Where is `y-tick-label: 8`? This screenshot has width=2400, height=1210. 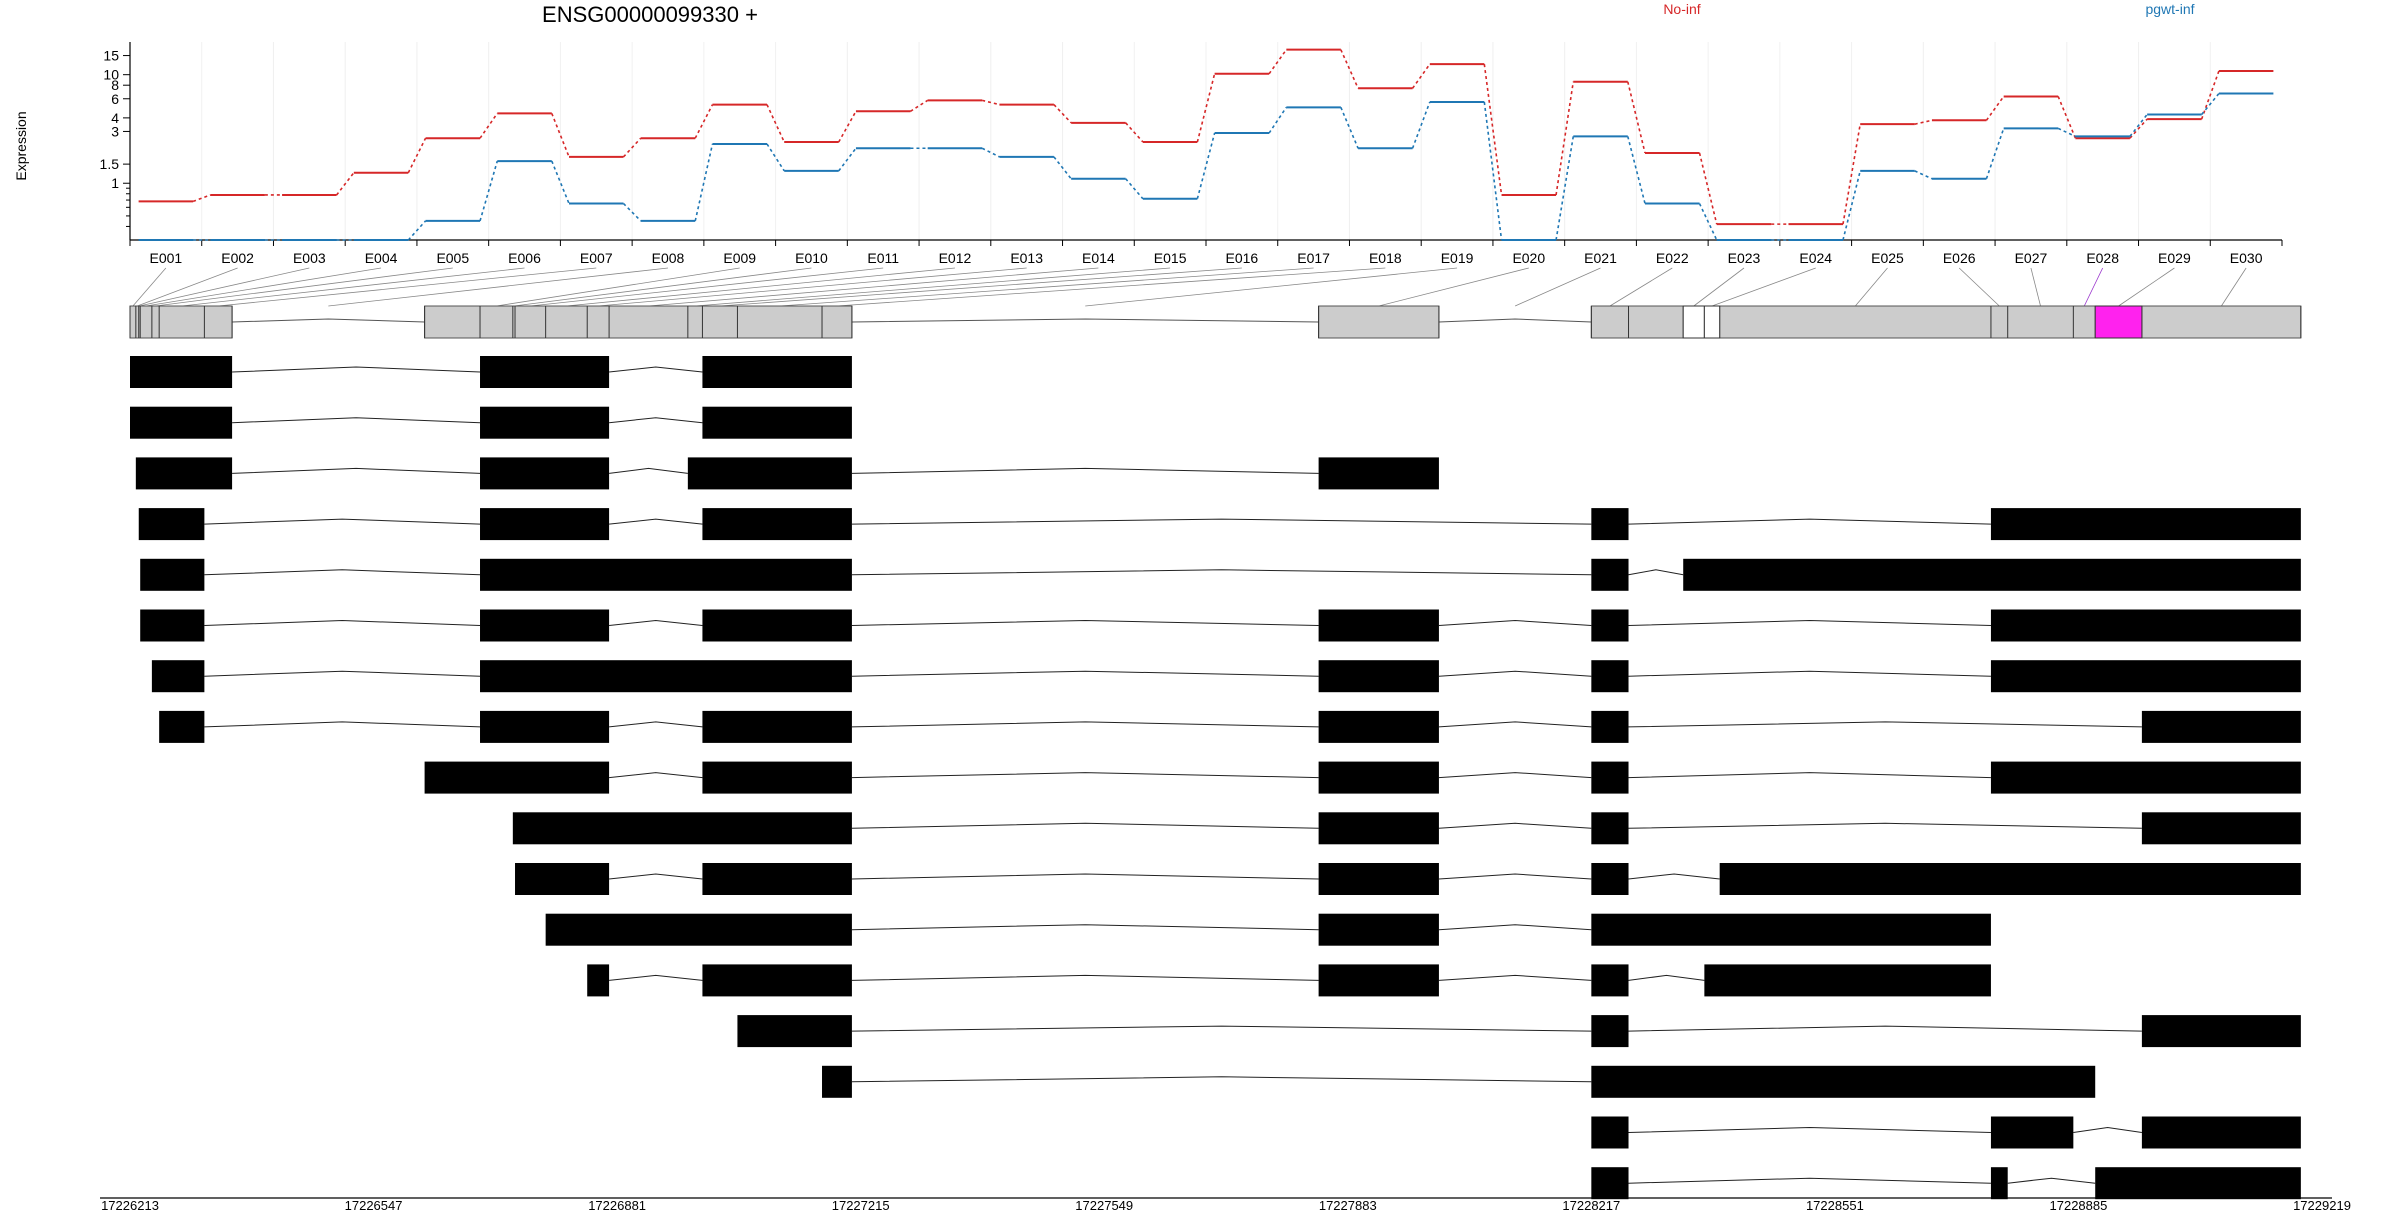 y-tick-label: 8 is located at coordinates (115, 85).